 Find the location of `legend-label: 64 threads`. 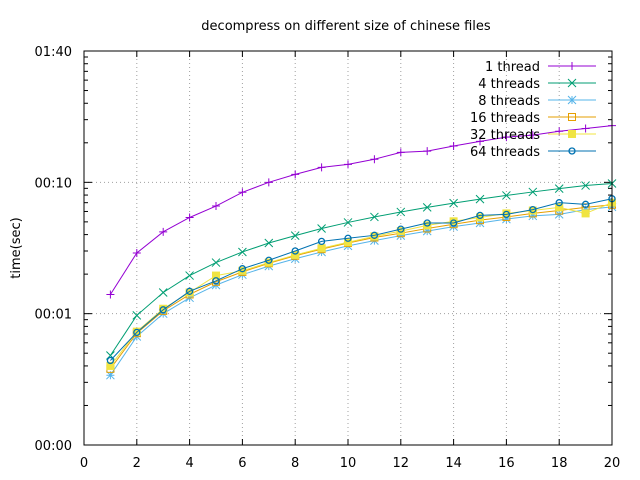

legend-label: 64 threads is located at coordinates (505, 152).